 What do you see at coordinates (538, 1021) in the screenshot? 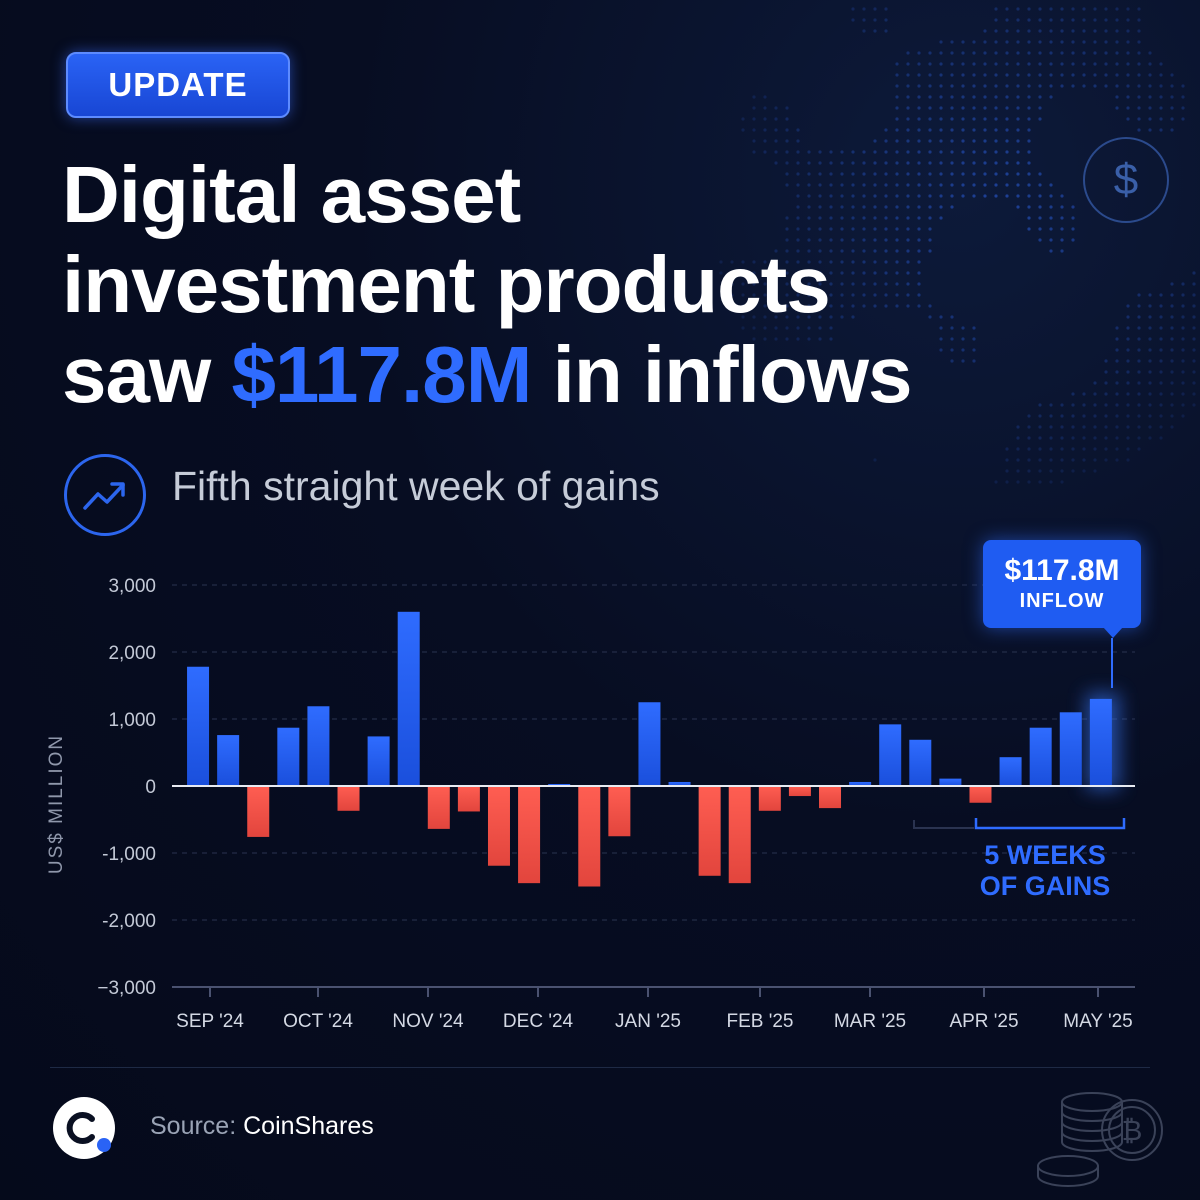
I see `x-tick-label: DEC '24` at bounding box center [538, 1021].